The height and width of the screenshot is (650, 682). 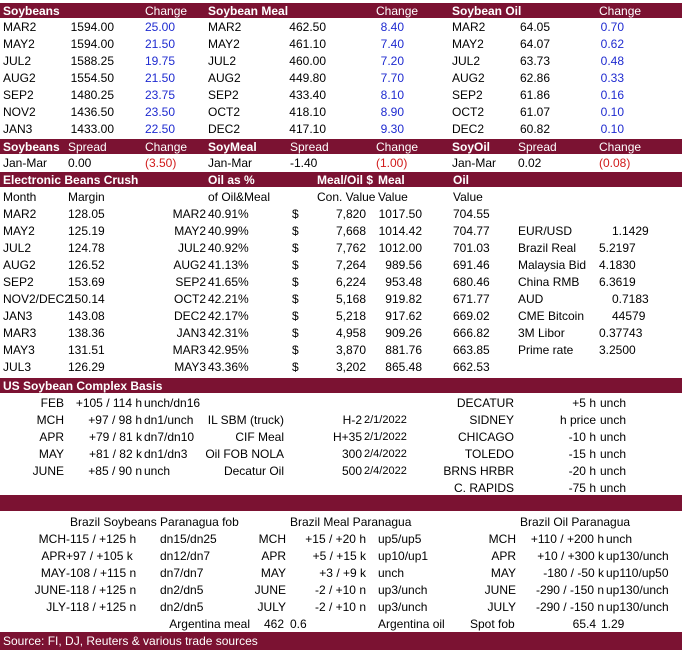 What do you see at coordinates (182, 590) in the screenshot?
I see `brazil-change: dn2/dn5` at bounding box center [182, 590].